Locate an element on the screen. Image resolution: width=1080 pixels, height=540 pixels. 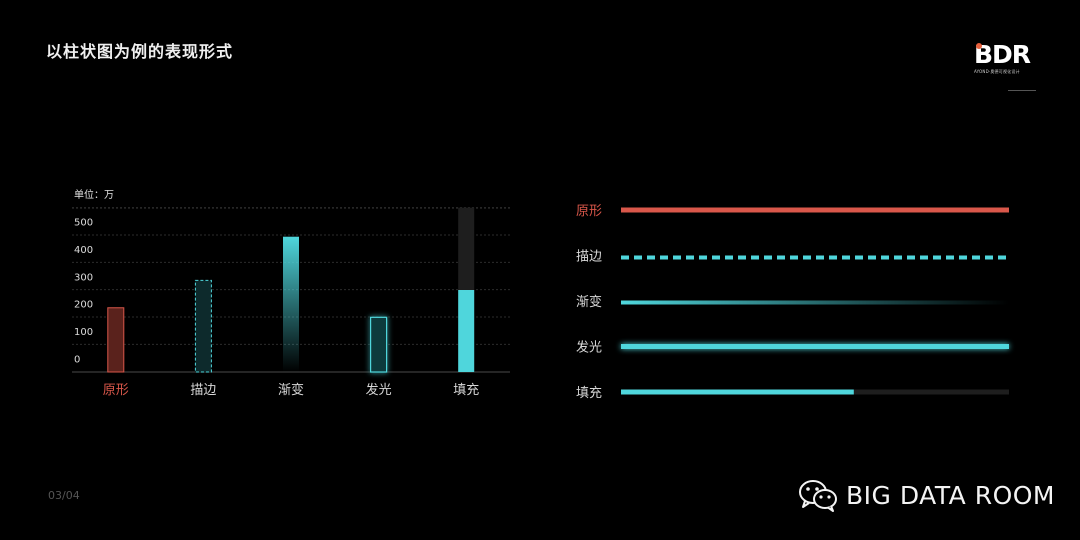
page-number: 03/04 is located at coordinates (64, 495).